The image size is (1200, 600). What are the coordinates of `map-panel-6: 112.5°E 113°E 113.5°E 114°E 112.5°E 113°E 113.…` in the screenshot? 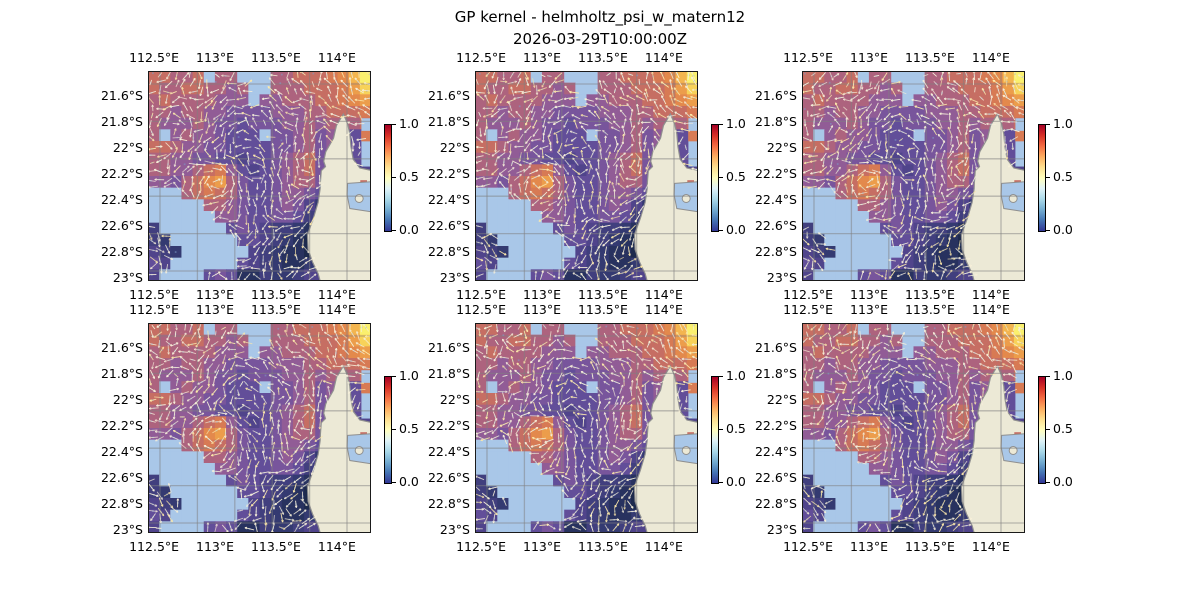 It's located at (909, 431).